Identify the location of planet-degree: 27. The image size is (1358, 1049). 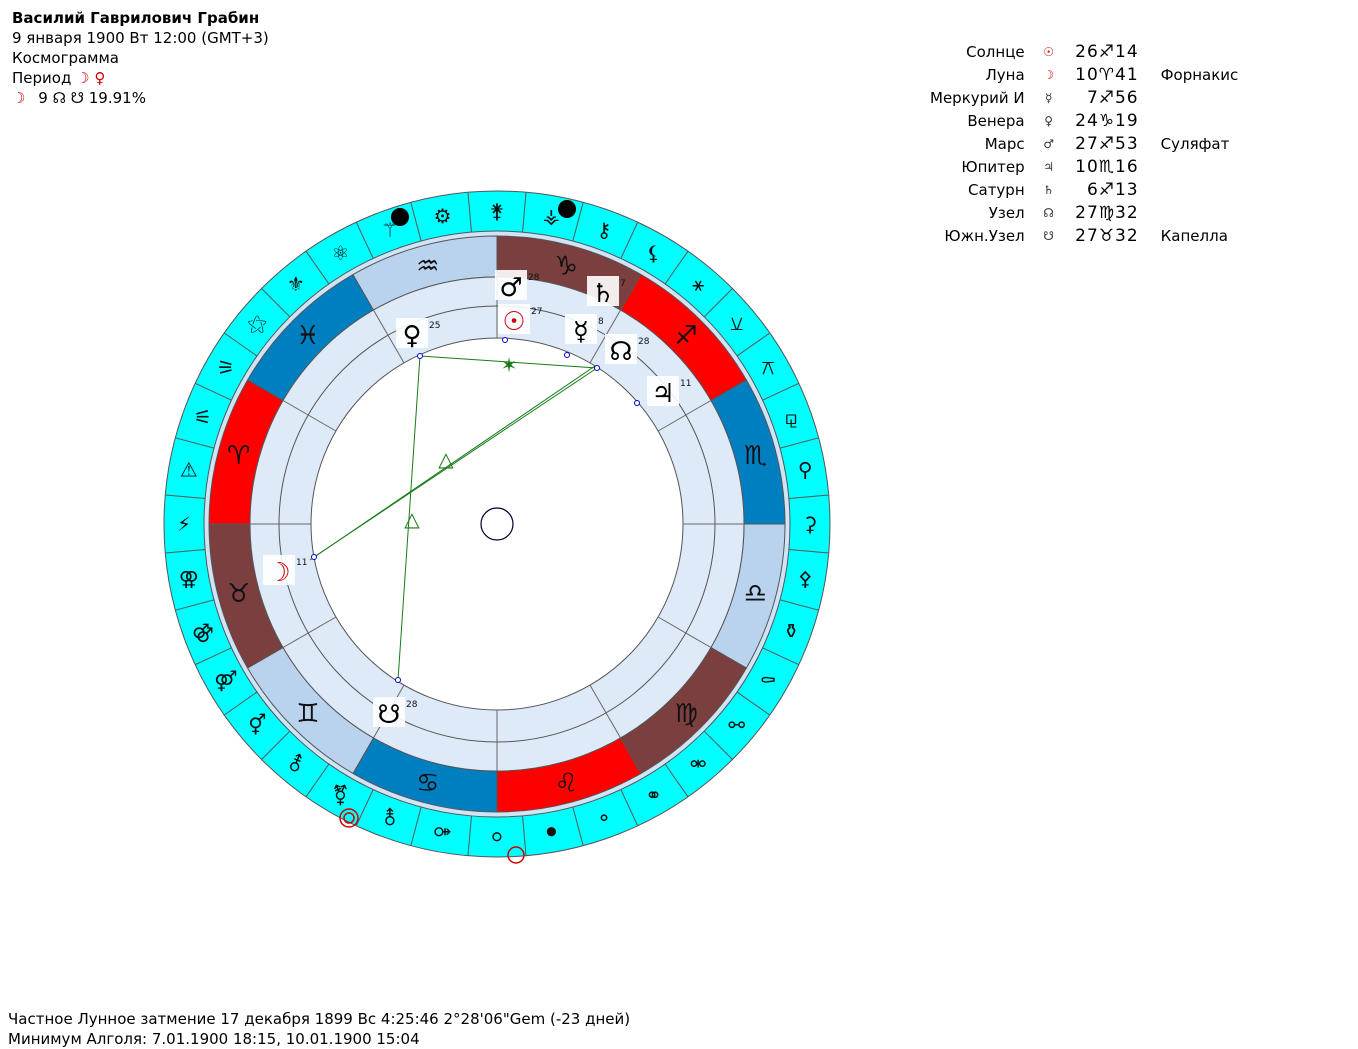
(536, 312).